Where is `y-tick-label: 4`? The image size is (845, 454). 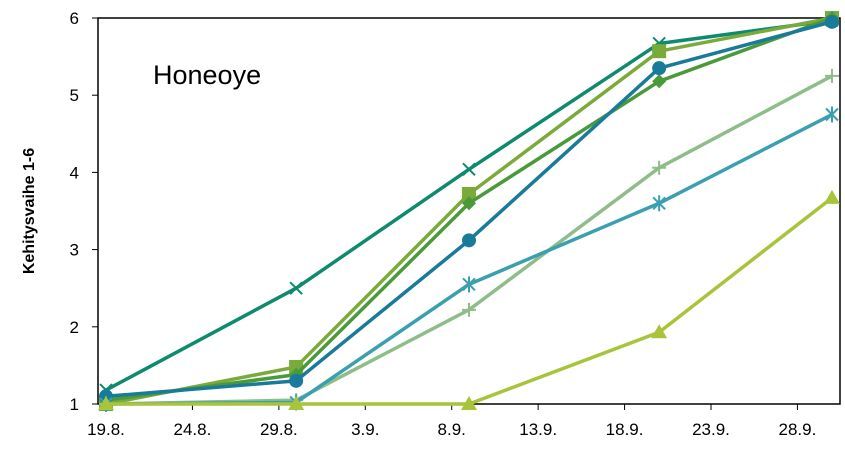 y-tick-label: 4 is located at coordinates (74, 172).